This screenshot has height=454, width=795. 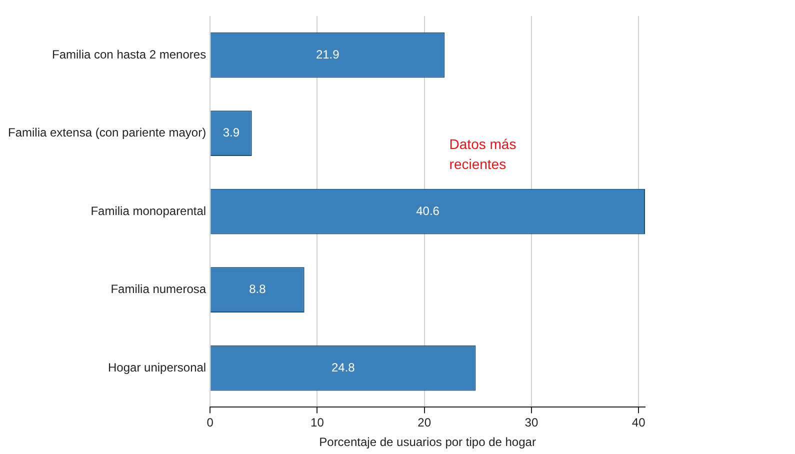 What do you see at coordinates (257, 289) in the screenshot?
I see `data-label: 8.8` at bounding box center [257, 289].